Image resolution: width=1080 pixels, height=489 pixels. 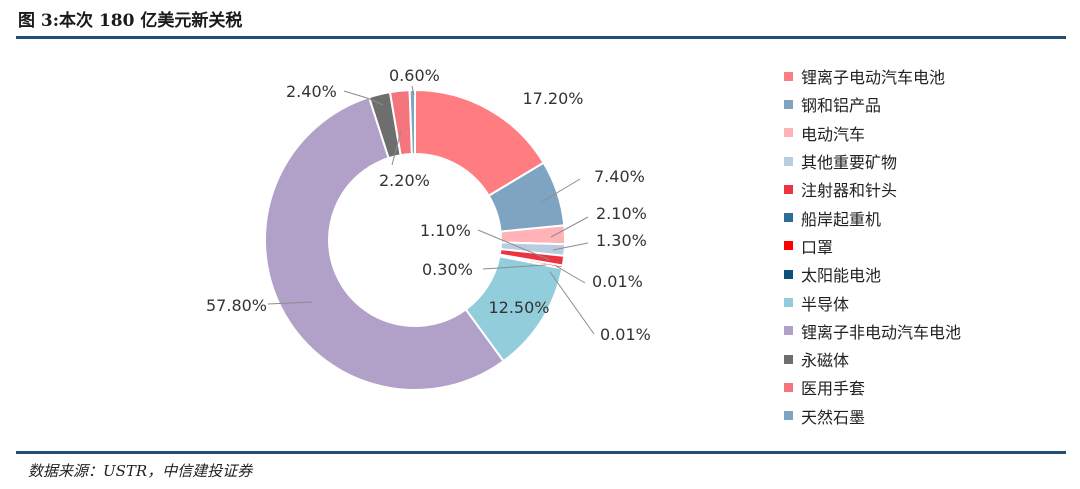 What do you see at coordinates (621, 213) in the screenshot?
I see `data-label-2: 2.10%` at bounding box center [621, 213].